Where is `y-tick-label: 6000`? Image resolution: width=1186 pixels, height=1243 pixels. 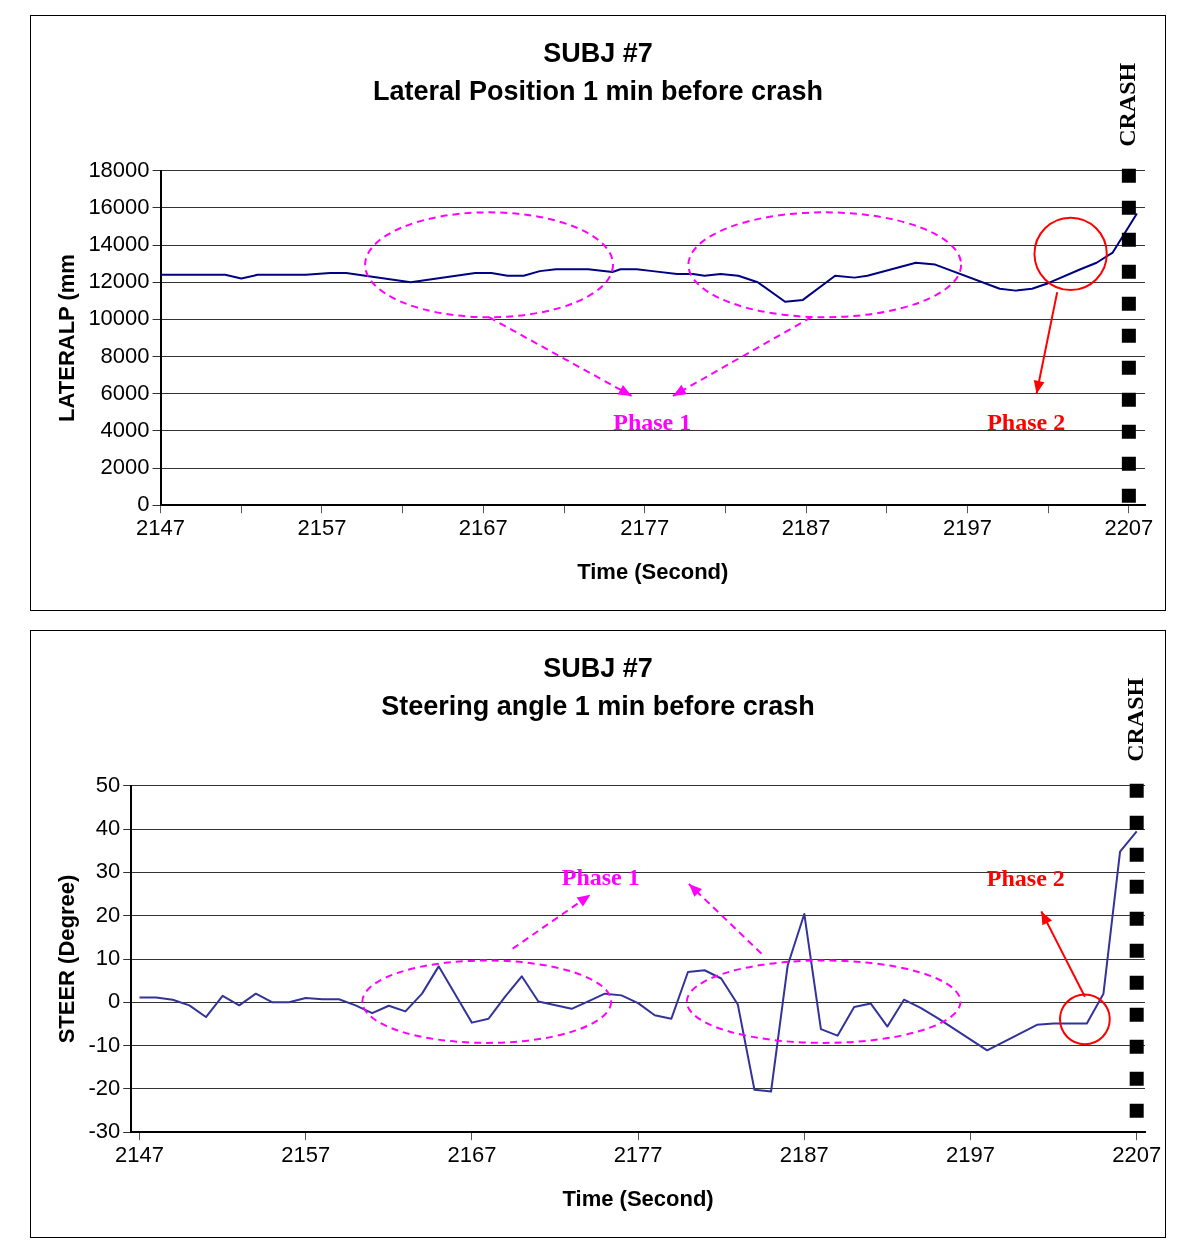 y-tick-label: 6000 is located at coordinates (125, 392).